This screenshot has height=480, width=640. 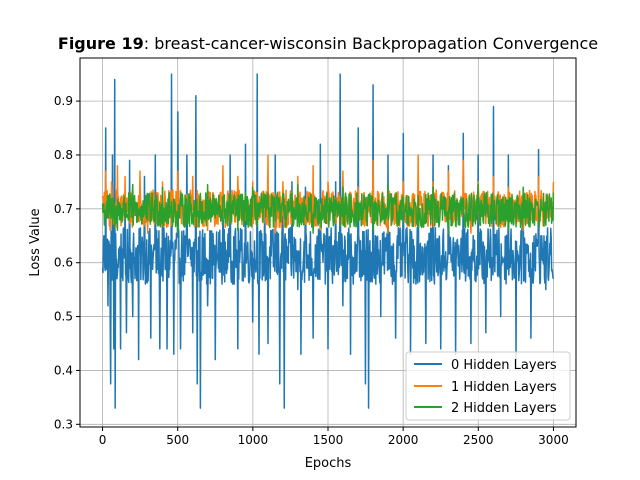 I want to click on y-tick-label: 0.5, so click(x=63, y=317).